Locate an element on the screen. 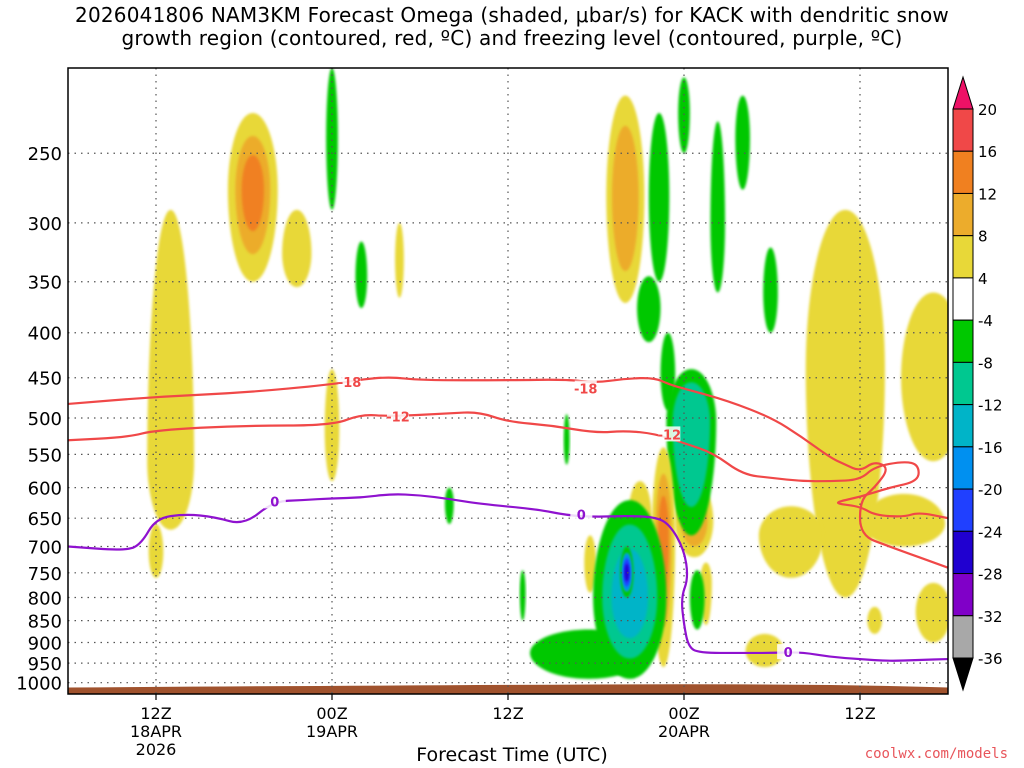  x-tick-label-18-1: 19APR is located at coordinates (332, 731).